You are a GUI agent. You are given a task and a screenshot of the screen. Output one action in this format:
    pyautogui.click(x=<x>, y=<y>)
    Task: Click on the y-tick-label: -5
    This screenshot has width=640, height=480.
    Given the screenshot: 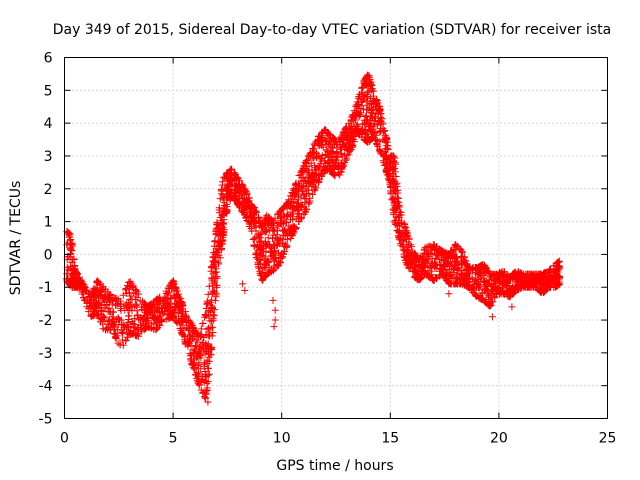 What is the action you would take?
    pyautogui.click(x=46, y=420)
    